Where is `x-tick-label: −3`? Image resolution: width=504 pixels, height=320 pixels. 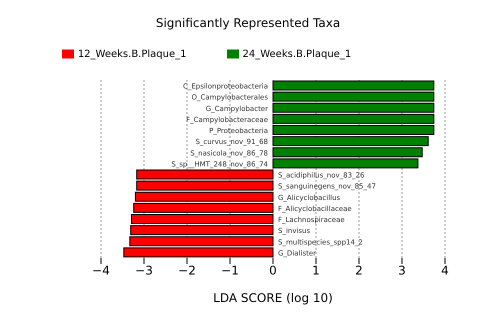
x-tick-label: −3 is located at coordinates (144, 271).